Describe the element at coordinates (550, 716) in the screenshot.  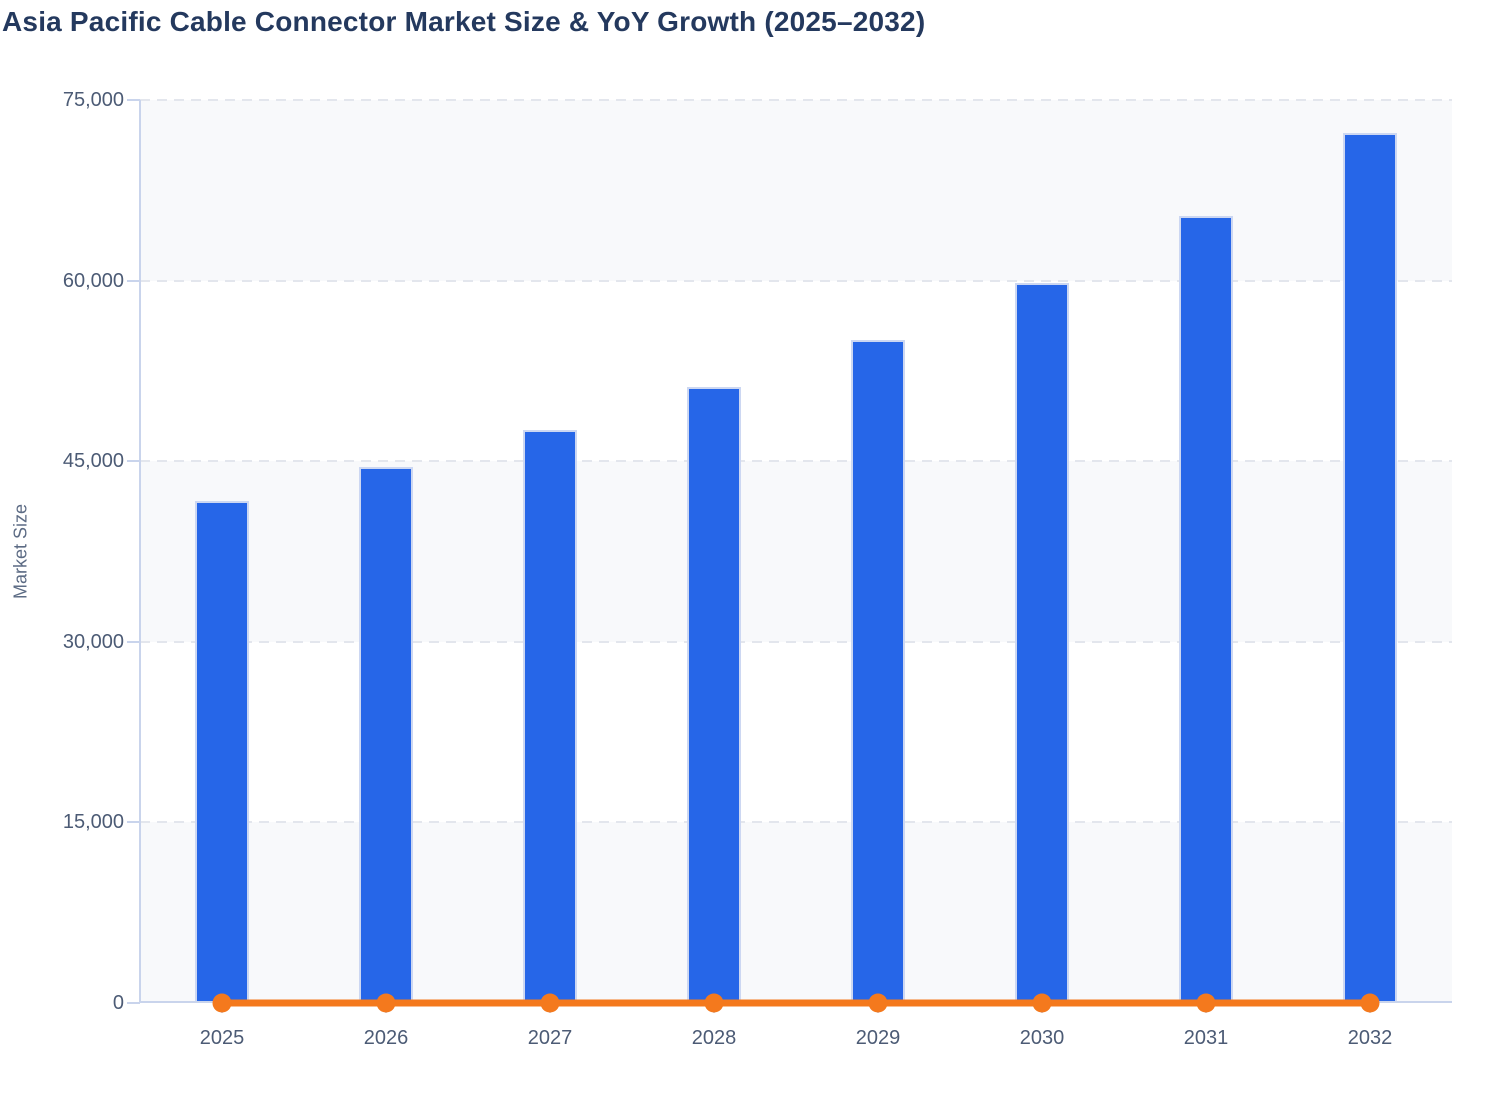
I see `bar-2027` at that location.